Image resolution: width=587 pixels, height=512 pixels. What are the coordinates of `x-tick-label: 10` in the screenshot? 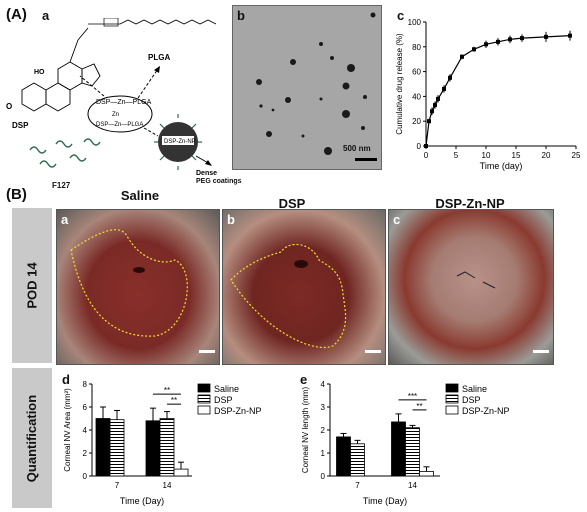 It's located at (486, 155).